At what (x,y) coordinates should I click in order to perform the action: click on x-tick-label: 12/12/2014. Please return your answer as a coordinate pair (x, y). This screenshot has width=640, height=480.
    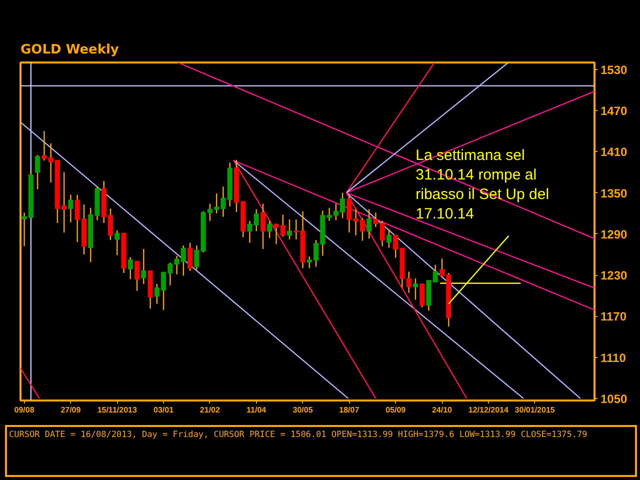
    Looking at the image, I should click on (488, 410).